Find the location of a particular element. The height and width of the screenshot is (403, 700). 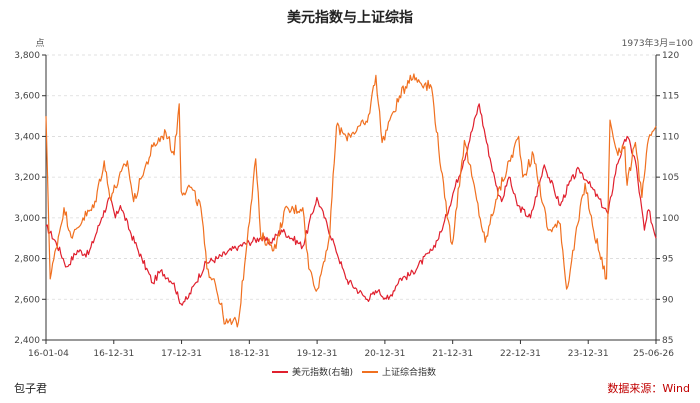

legend-label-usd: 美元指数(右轴) is located at coordinates (322, 372).